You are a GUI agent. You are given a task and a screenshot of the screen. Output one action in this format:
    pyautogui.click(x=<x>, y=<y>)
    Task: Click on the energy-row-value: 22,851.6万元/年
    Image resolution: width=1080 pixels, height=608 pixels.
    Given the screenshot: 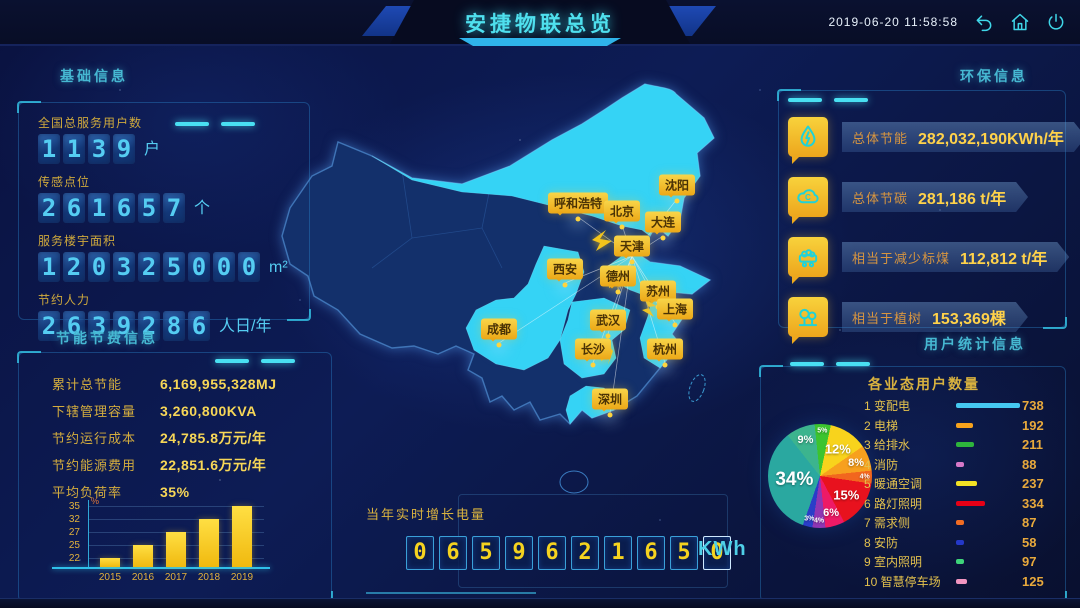 What is the action you would take?
    pyautogui.click(x=213, y=464)
    